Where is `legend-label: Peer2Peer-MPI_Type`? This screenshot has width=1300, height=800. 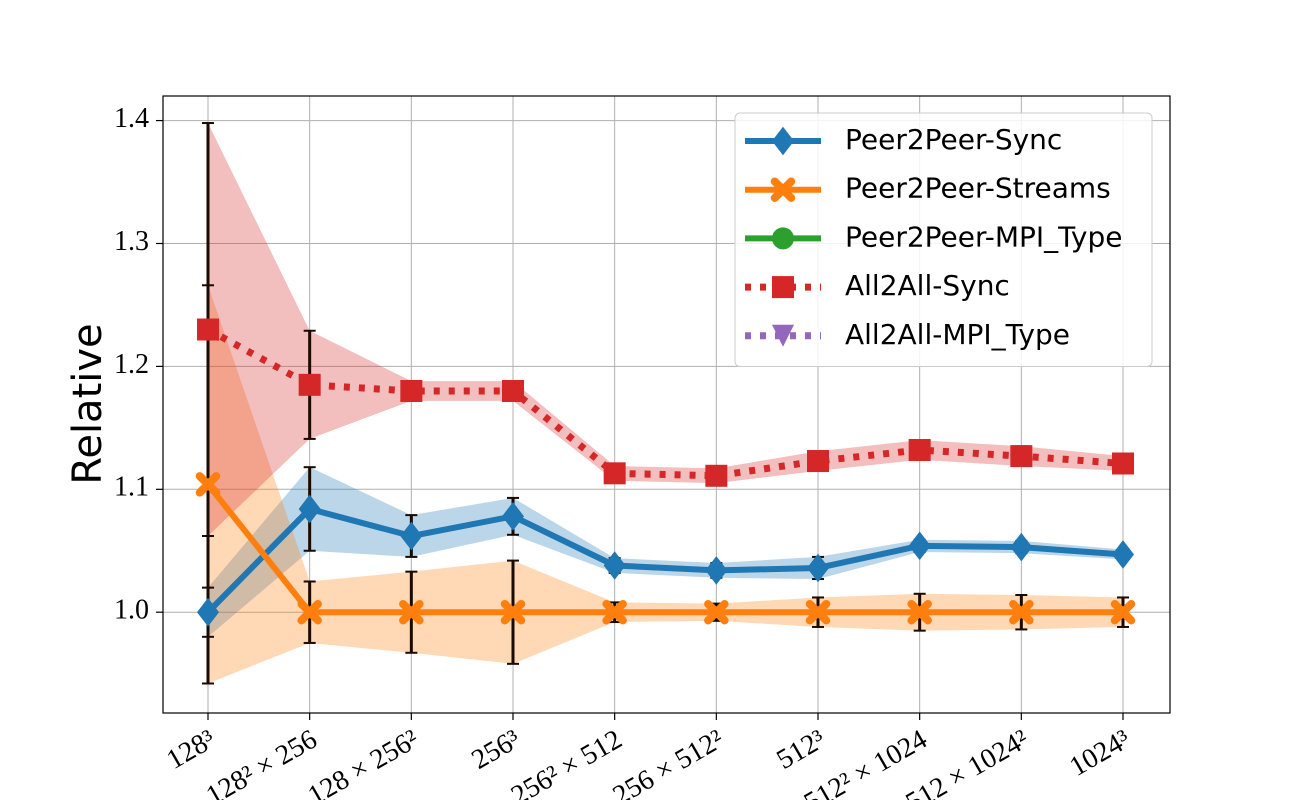
legend-label: Peer2Peer-MPI_Type is located at coordinates (983, 236).